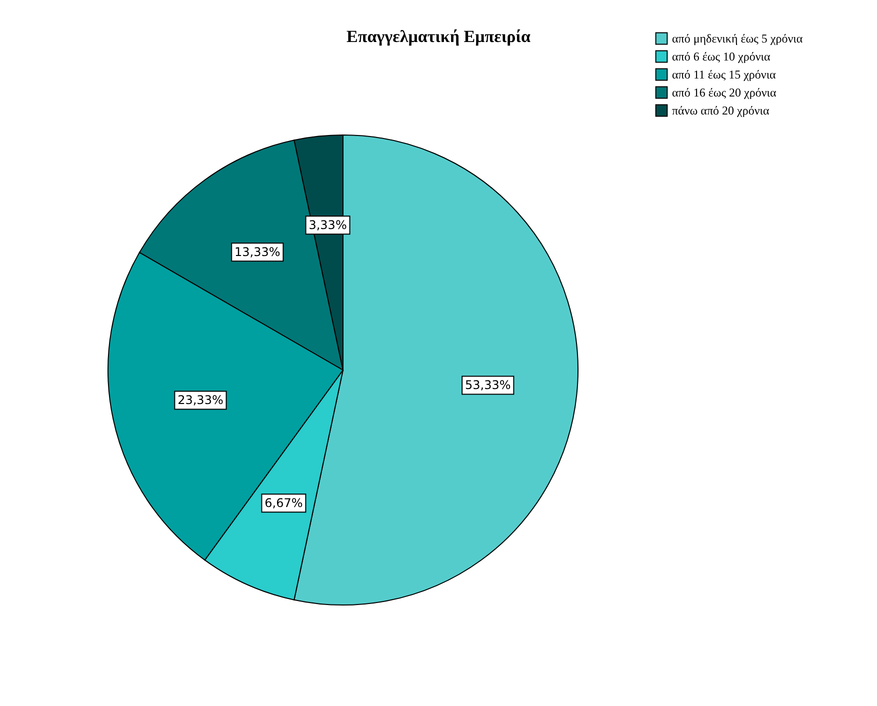  I want to click on chart-title: Επαγγελματική Εμπειρία, so click(438, 36).